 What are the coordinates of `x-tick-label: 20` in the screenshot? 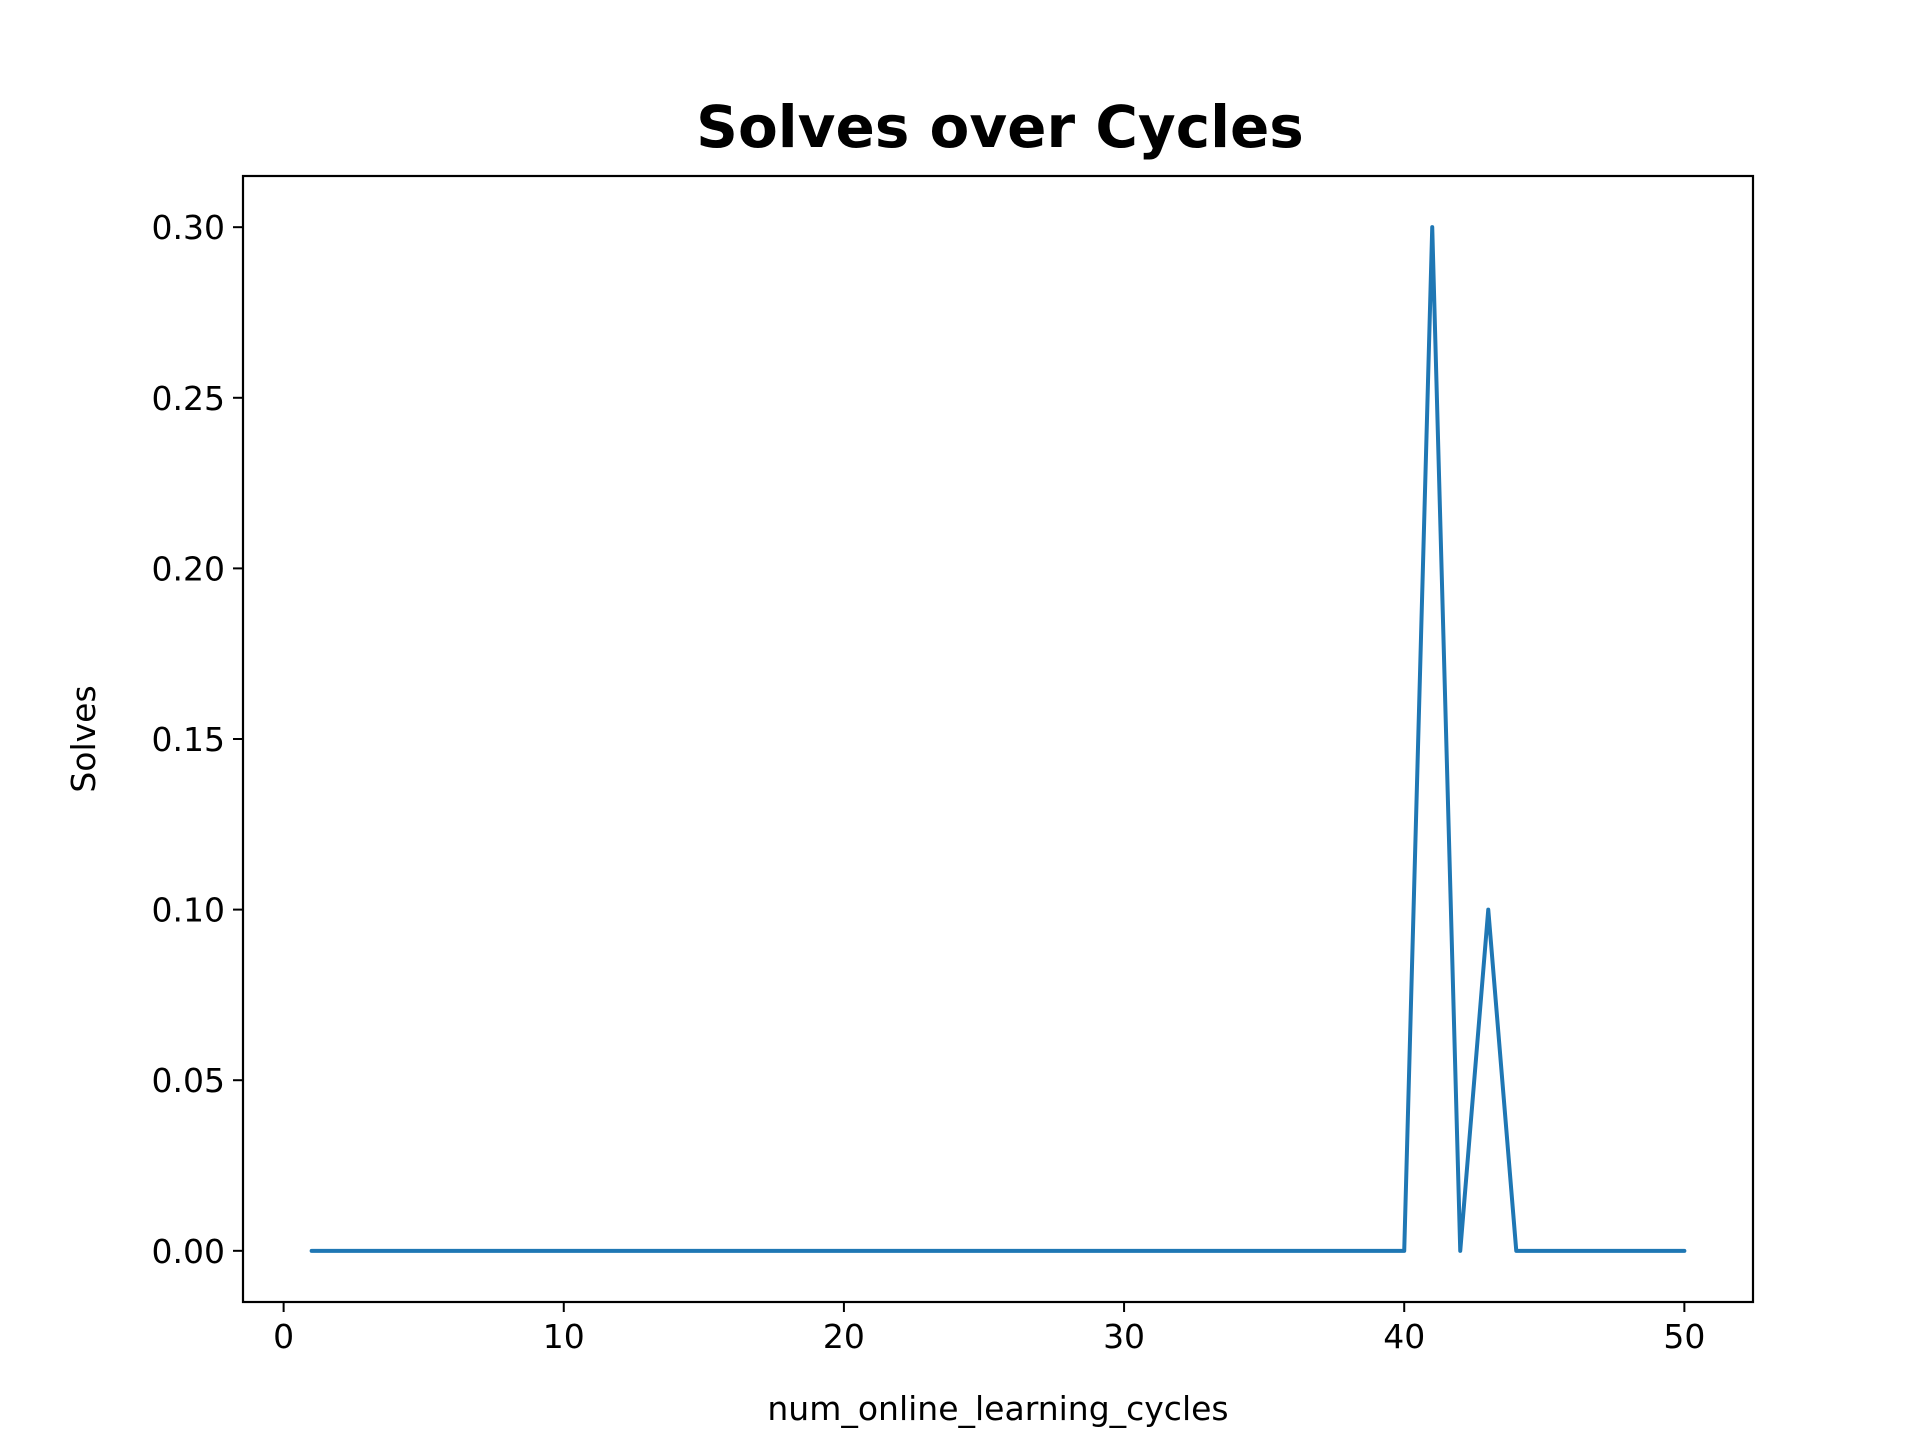 It's located at (844, 1336).